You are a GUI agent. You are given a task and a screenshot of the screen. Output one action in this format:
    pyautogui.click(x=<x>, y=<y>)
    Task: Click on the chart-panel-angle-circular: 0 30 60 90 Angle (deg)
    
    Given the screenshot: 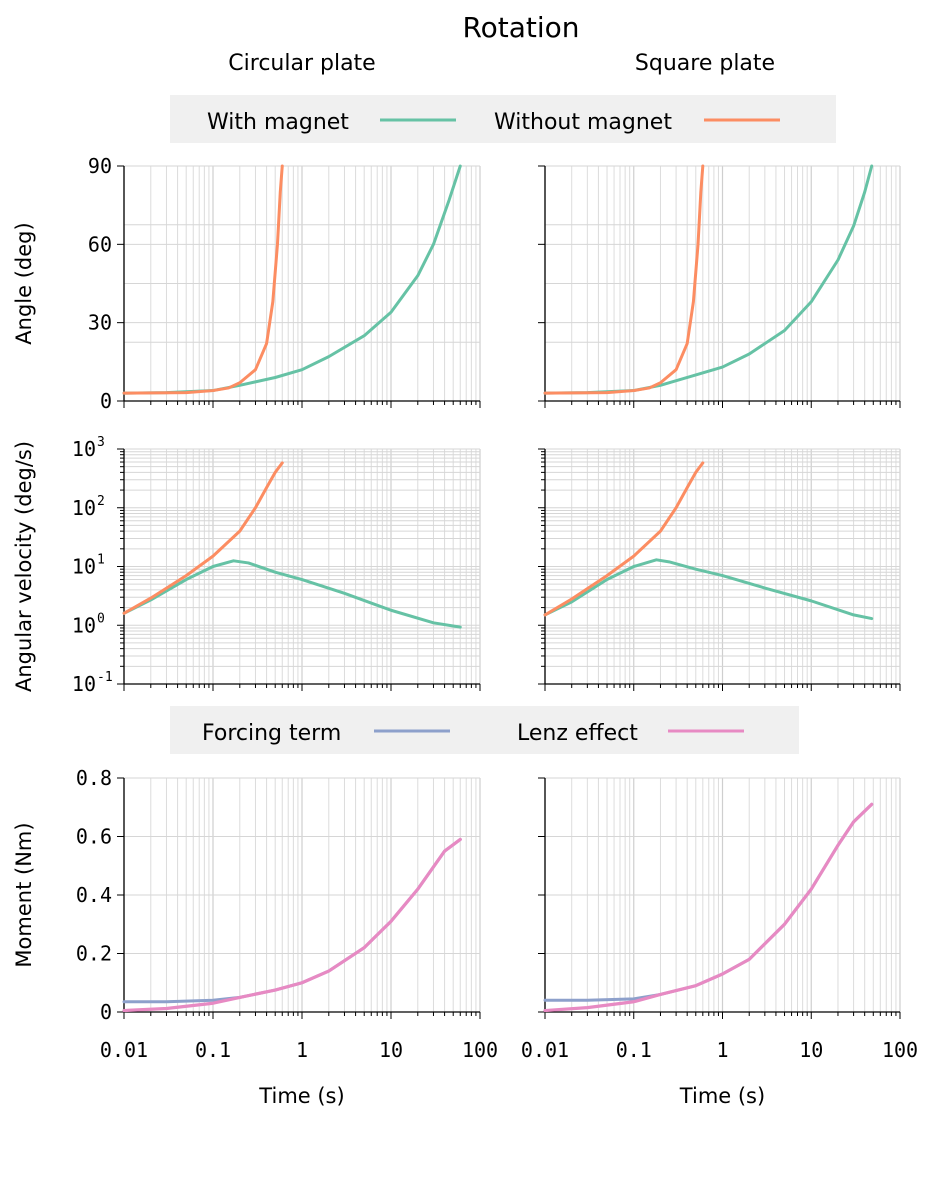 What is the action you would take?
    pyautogui.click(x=246, y=283)
    